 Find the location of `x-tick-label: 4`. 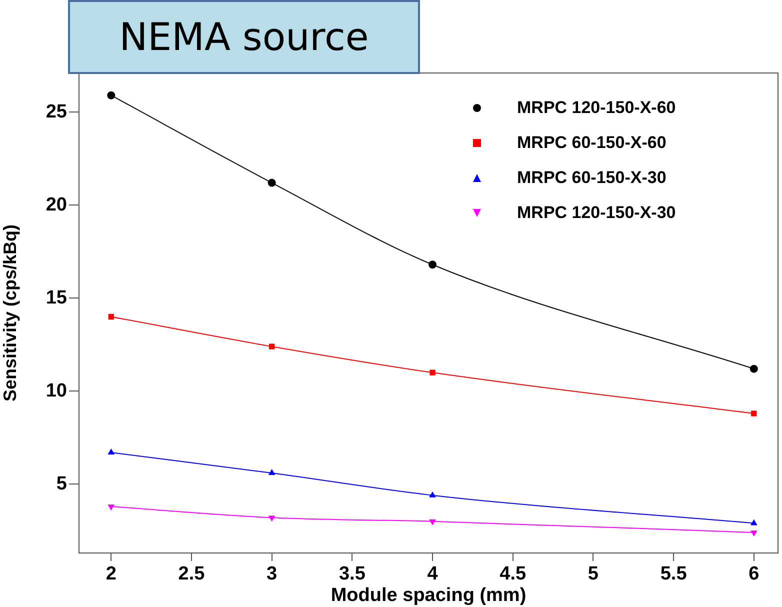

x-tick-label: 4 is located at coordinates (432, 574).